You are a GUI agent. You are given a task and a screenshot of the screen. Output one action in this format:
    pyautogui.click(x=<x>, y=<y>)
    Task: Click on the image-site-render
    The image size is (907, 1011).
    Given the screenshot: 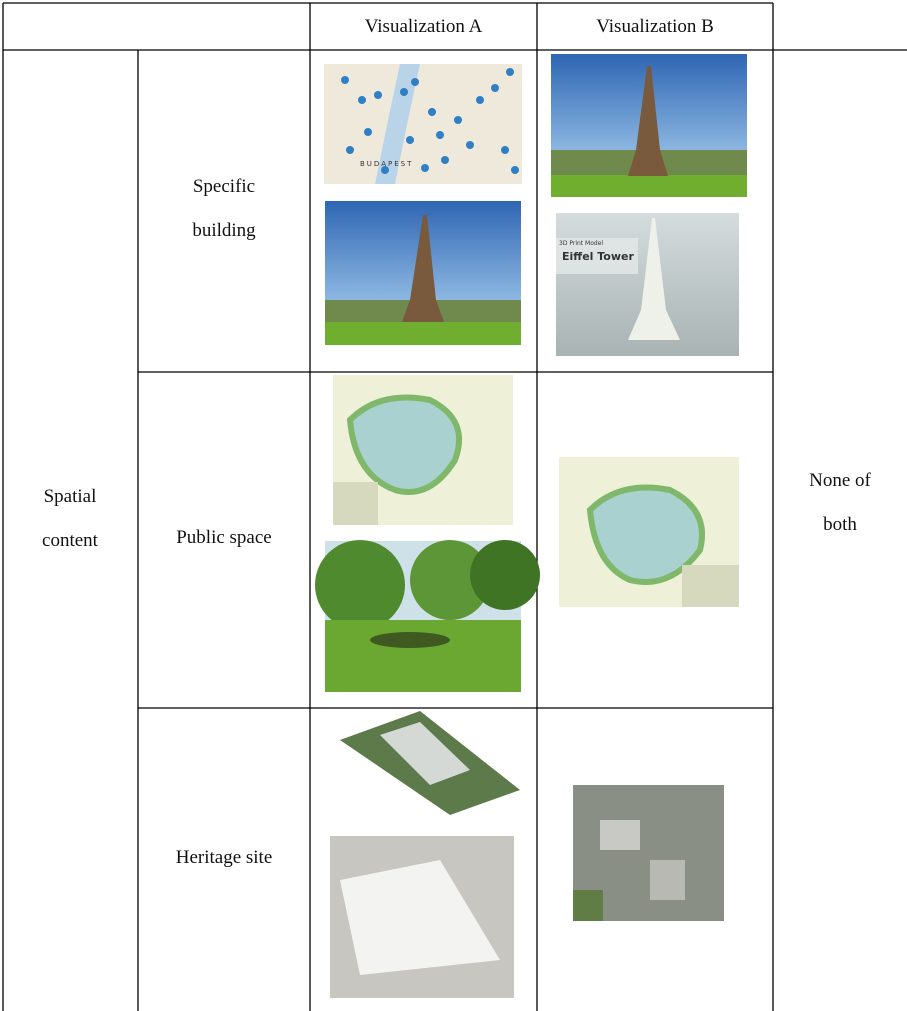 What is the action you would take?
    pyautogui.click(x=423, y=765)
    